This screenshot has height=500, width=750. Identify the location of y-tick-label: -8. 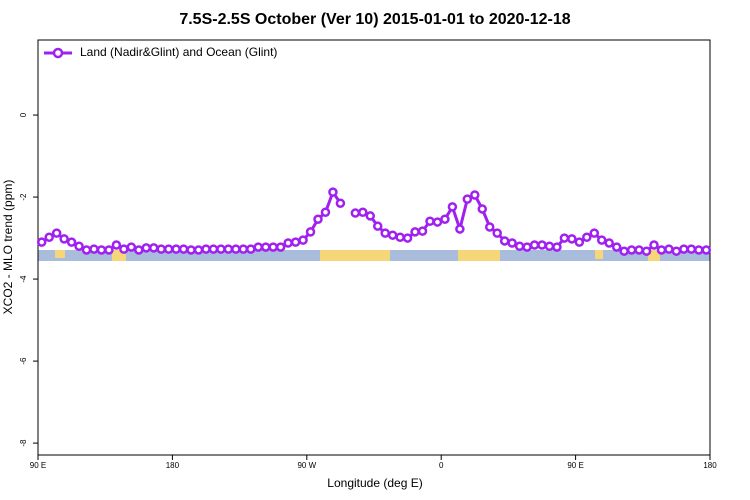
(23, 443).